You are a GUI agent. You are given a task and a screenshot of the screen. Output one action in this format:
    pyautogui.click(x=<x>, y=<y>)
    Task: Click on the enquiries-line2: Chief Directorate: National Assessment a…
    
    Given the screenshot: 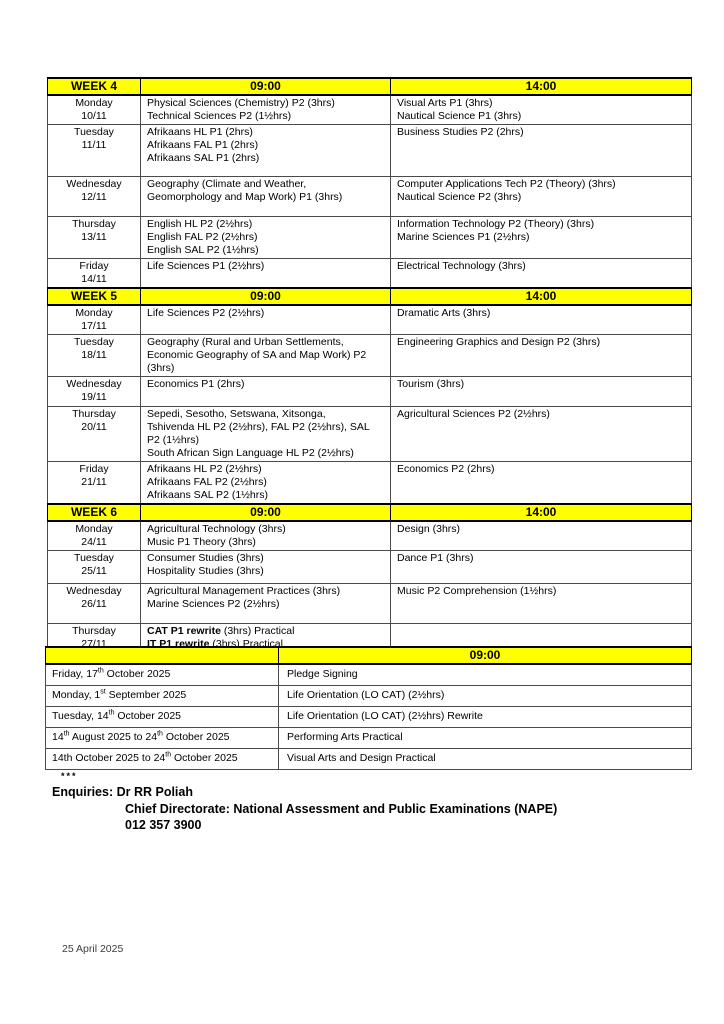 What is the action you would take?
    pyautogui.click(x=341, y=808)
    